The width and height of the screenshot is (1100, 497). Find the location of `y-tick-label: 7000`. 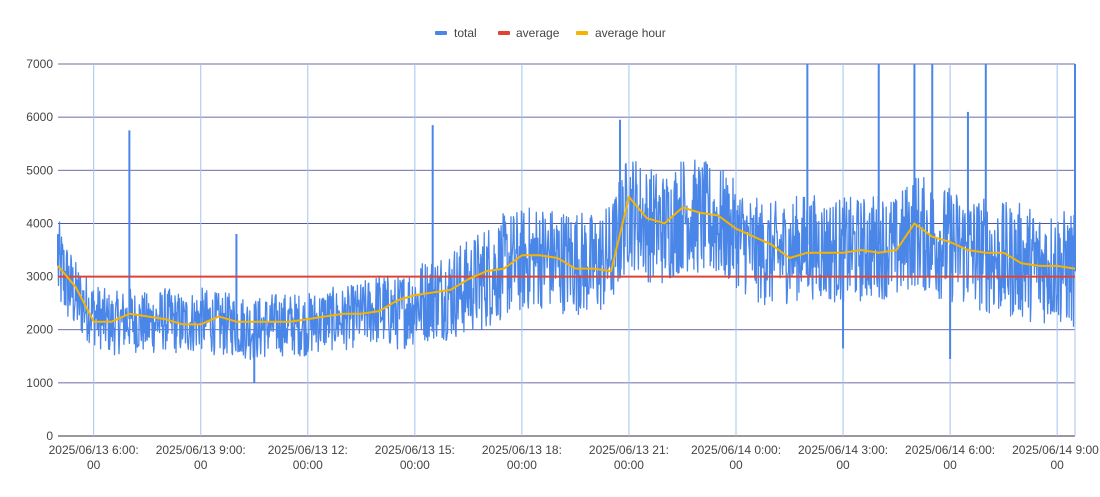

y-tick-label: 7000 is located at coordinates (39, 64).